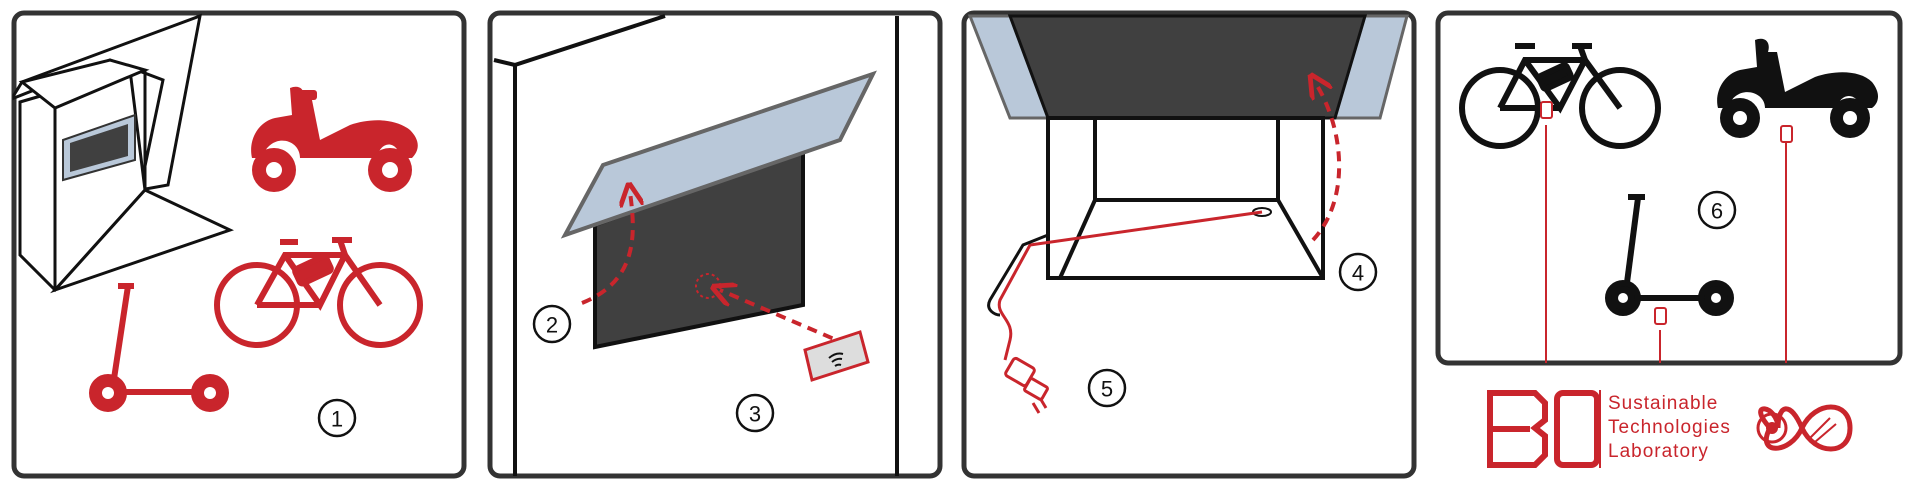 The width and height of the screenshot is (1914, 494). Describe the element at coordinates (1107, 389) in the screenshot. I see `step-5-label: 5` at that location.